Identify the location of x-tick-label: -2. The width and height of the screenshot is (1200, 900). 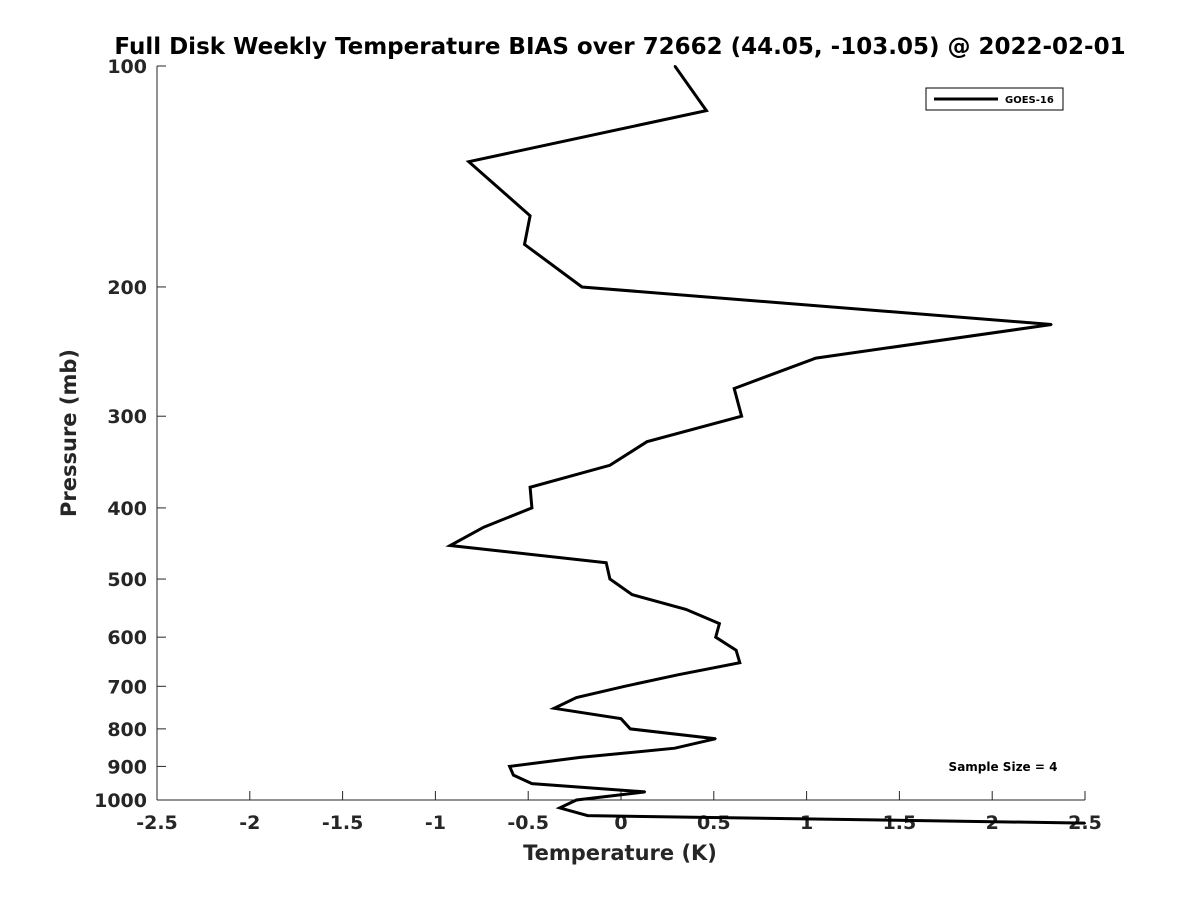
(249, 823).